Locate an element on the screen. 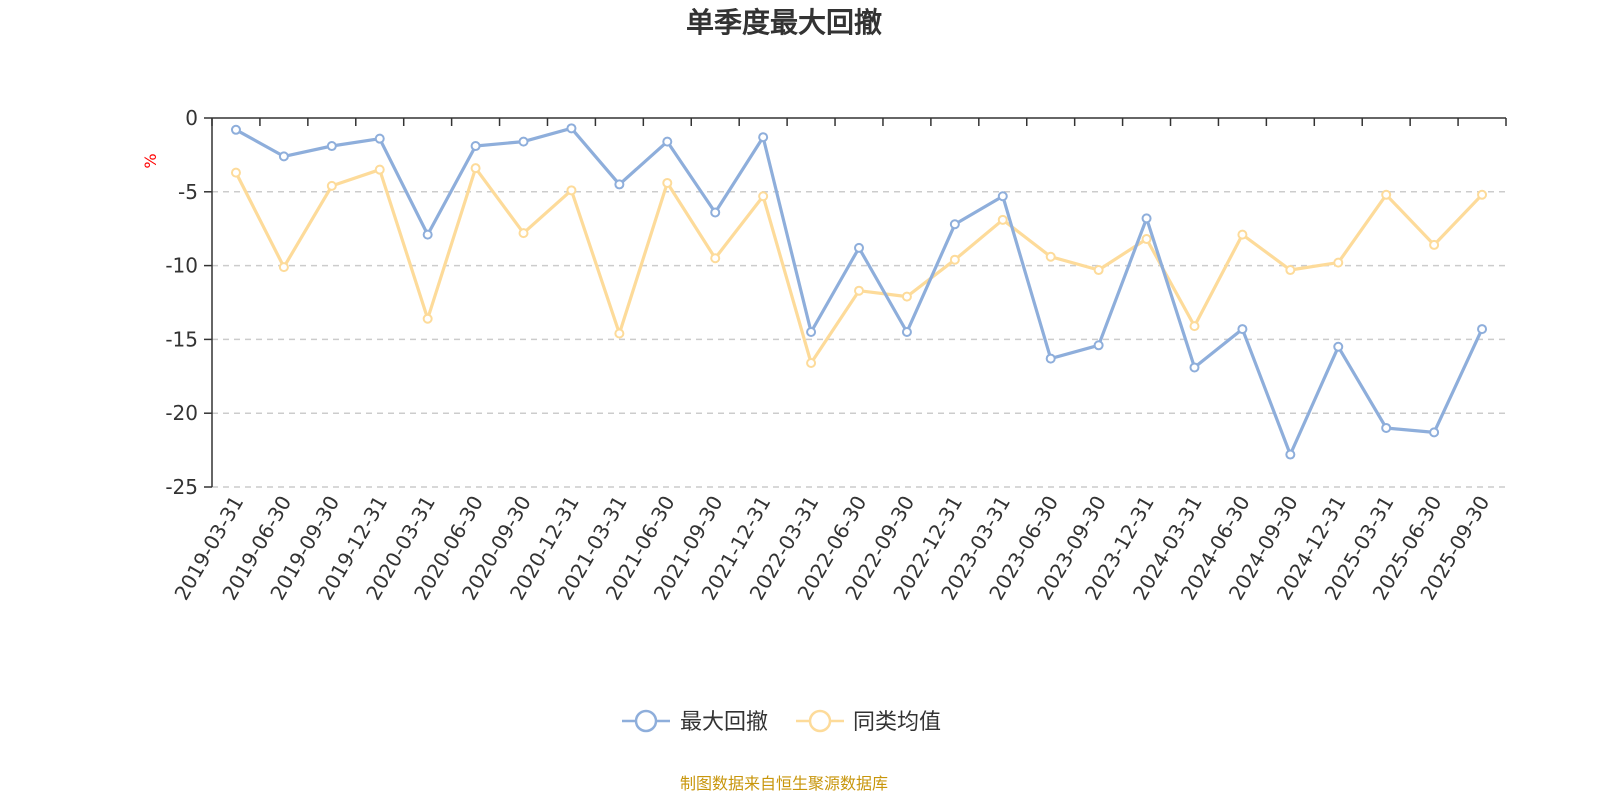 Image resolution: width=1600 pixels, height=800 pixels. source-note: 制图数据来自恒生聚源数据库 is located at coordinates (784, 783).